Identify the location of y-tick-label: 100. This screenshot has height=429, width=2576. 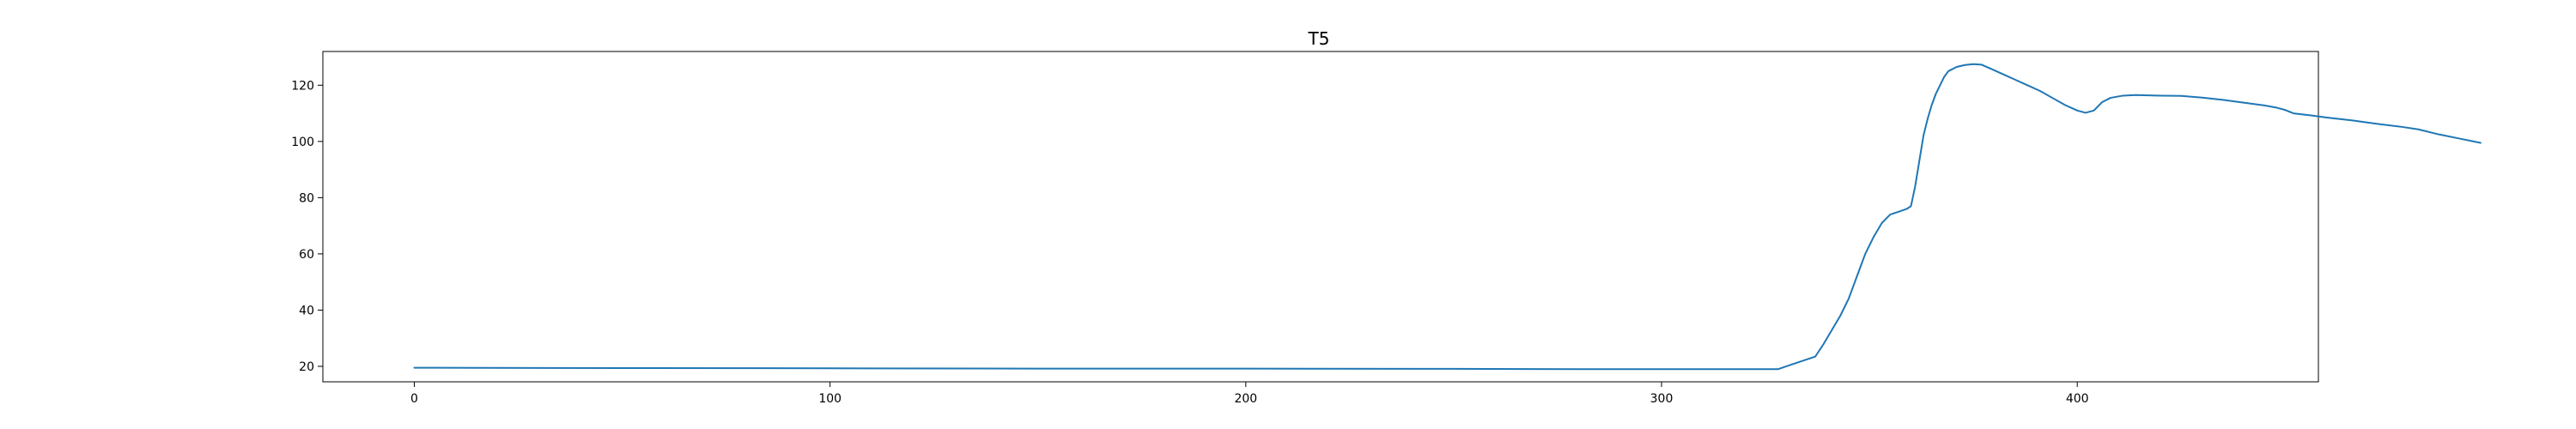
(302, 142).